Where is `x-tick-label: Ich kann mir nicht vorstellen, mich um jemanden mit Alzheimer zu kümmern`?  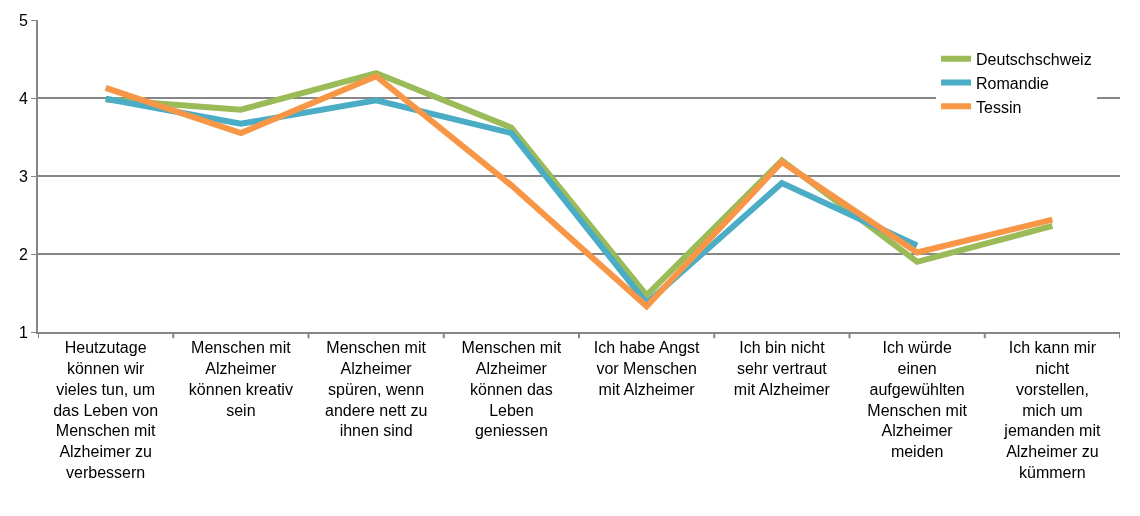 x-tick-label: Ich kann mir nicht vorstellen, mich um jemanden mit Alzheimer zu kümmern is located at coordinates (1052, 410).